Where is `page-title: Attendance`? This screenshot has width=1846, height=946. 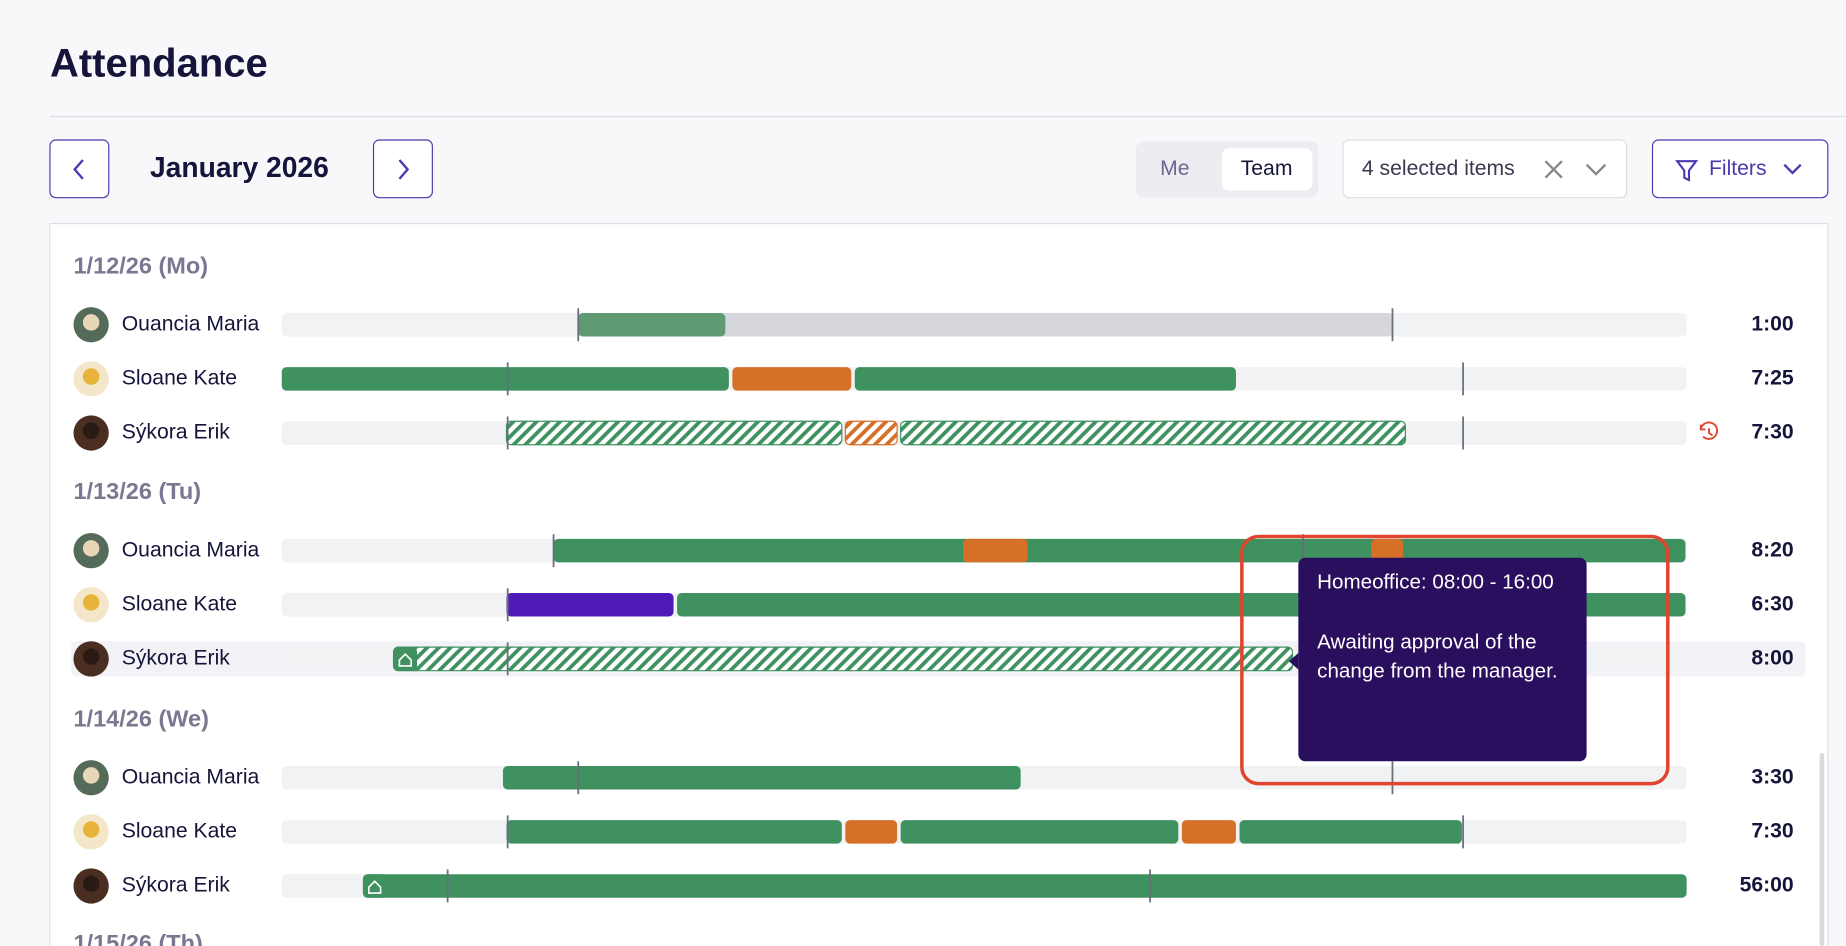
page-title: Attendance is located at coordinates (159, 63).